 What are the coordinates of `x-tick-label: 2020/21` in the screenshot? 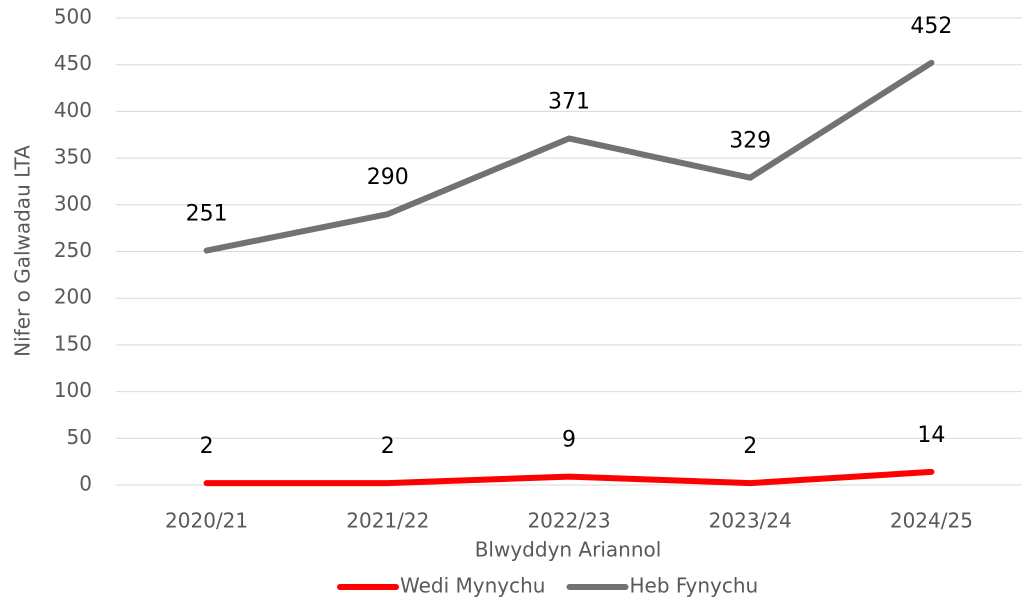 It's located at (206, 521).